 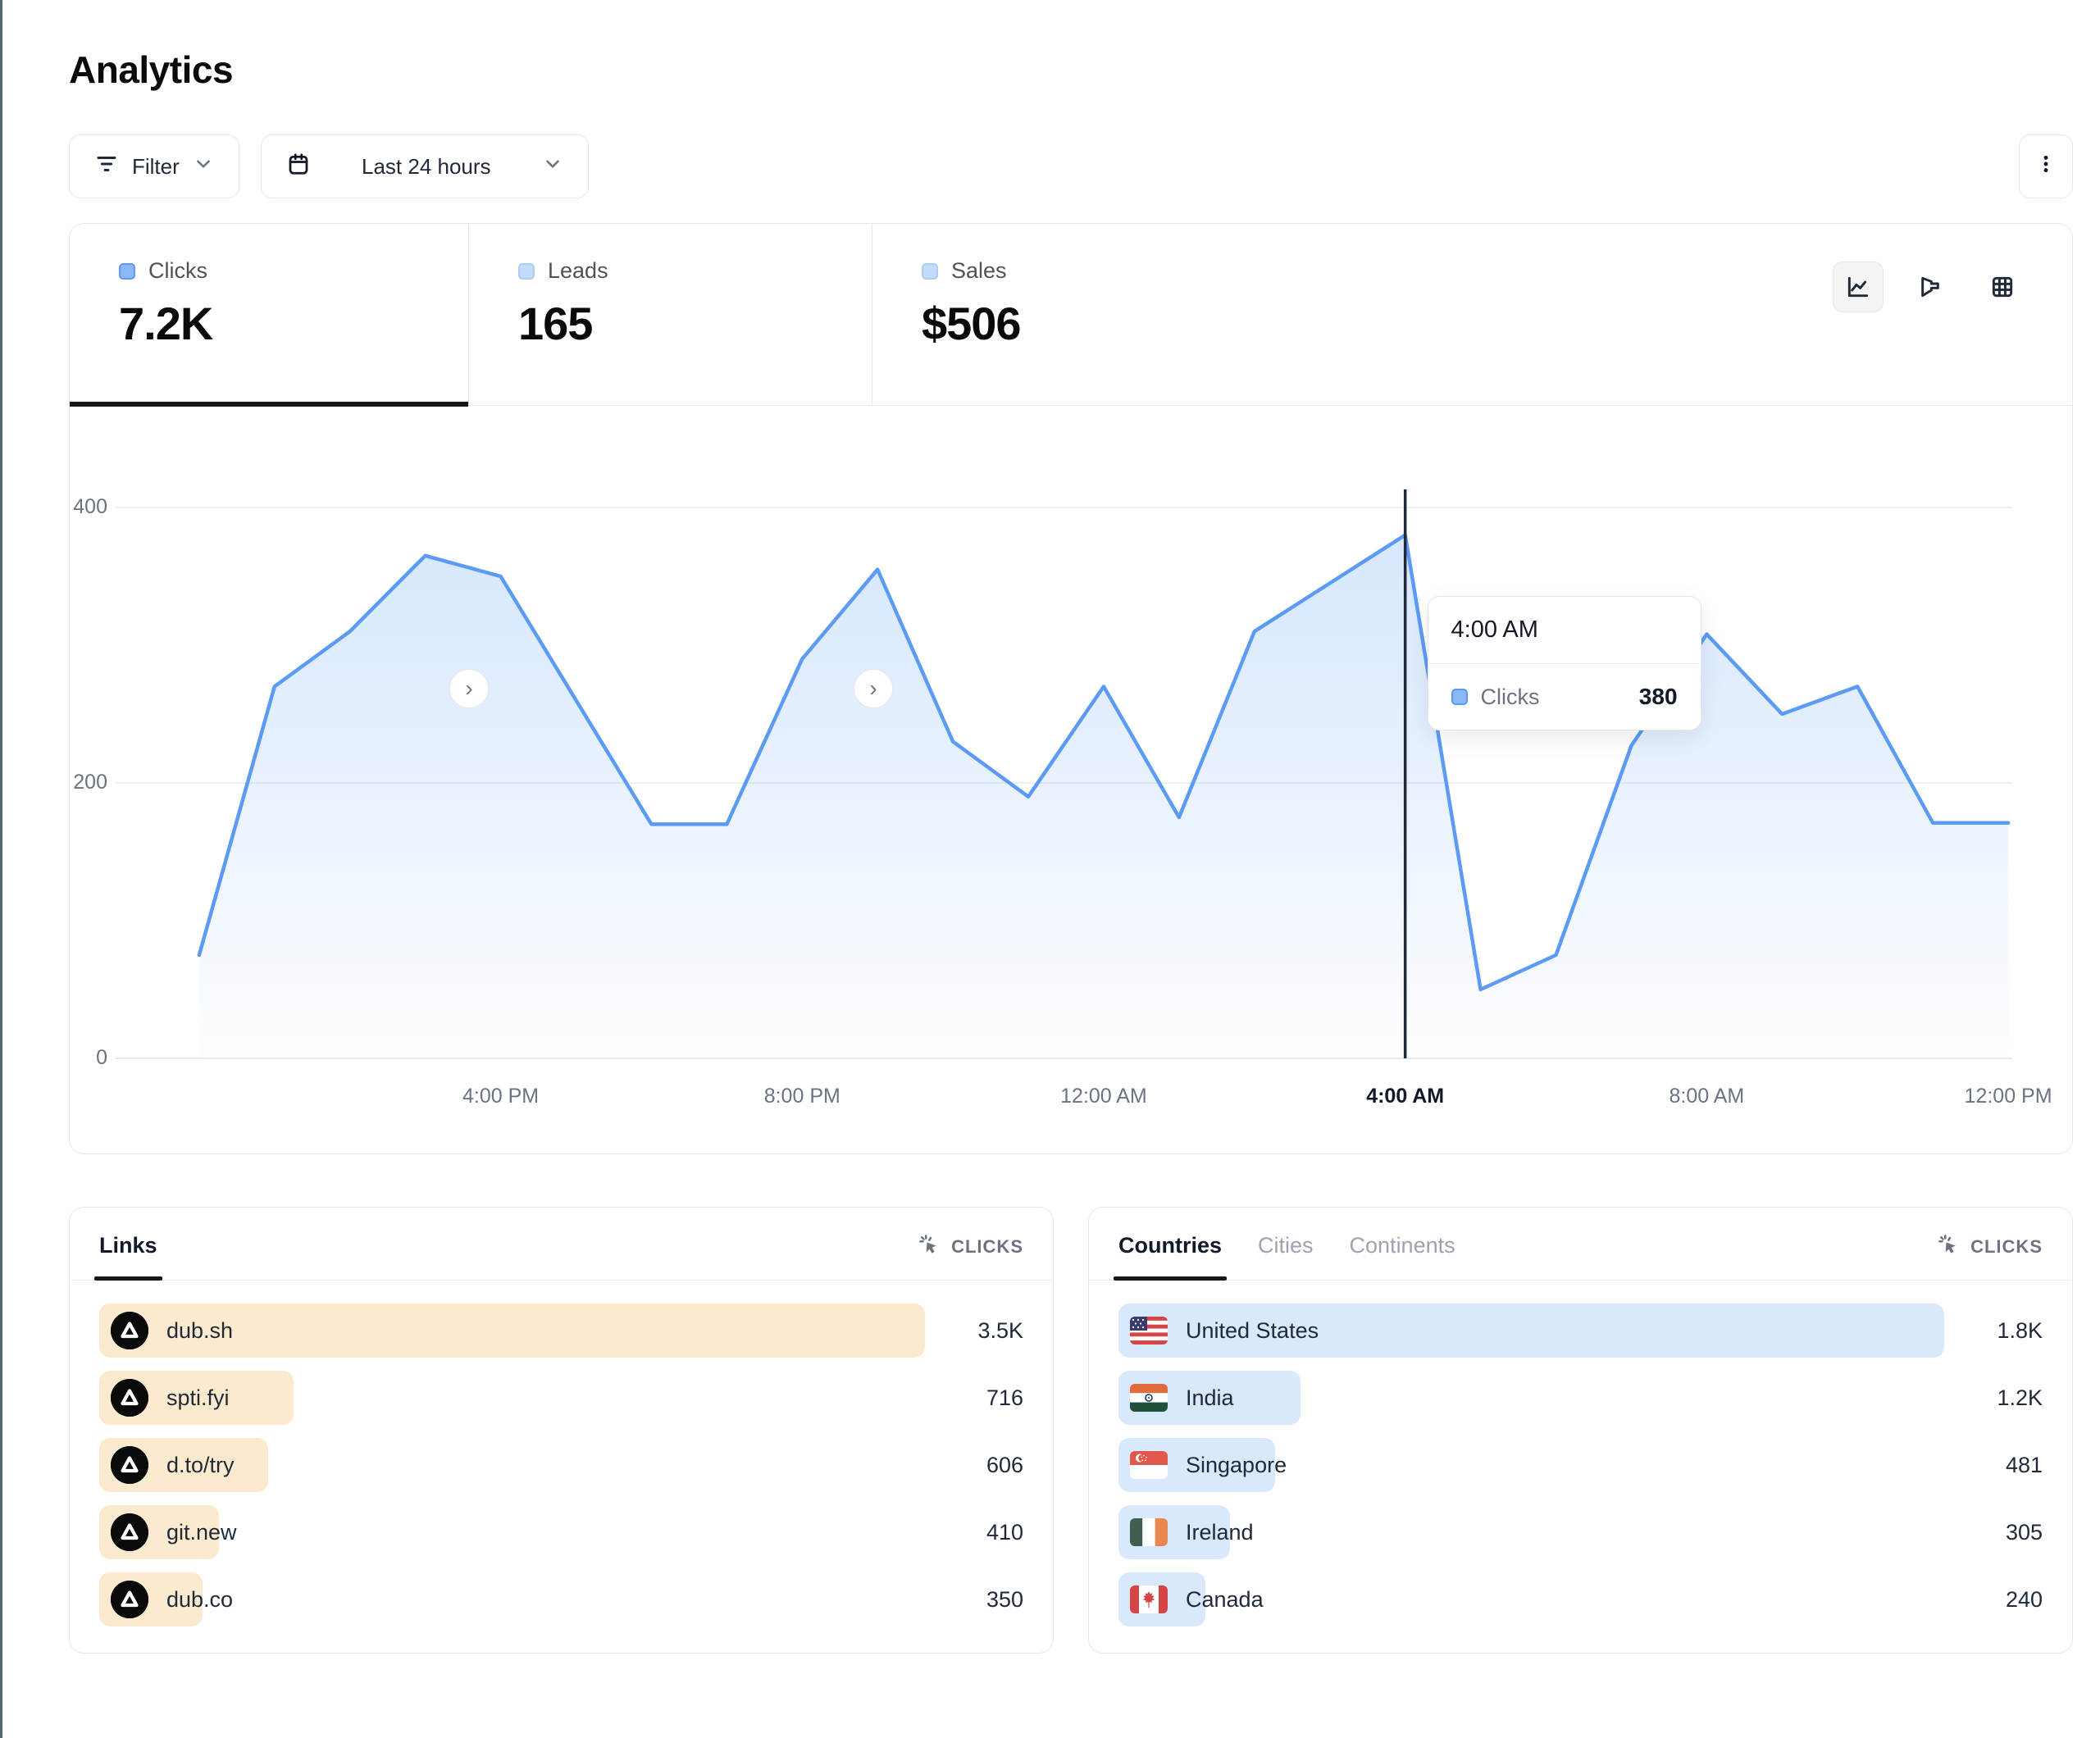 What do you see at coordinates (561, 1532) in the screenshot?
I see `link-row: git.new 410` at bounding box center [561, 1532].